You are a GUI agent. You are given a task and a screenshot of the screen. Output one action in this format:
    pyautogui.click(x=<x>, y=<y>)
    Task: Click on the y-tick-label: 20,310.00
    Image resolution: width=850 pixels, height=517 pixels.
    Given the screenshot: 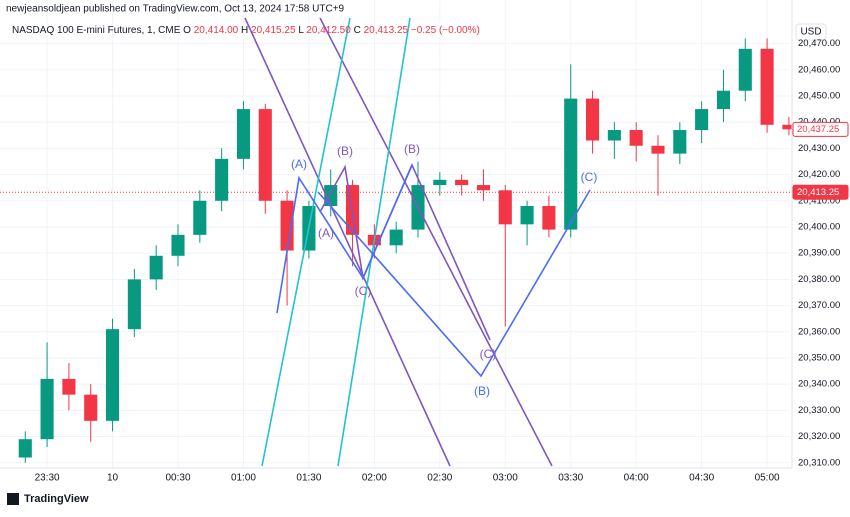 What is the action you would take?
    pyautogui.click(x=819, y=462)
    